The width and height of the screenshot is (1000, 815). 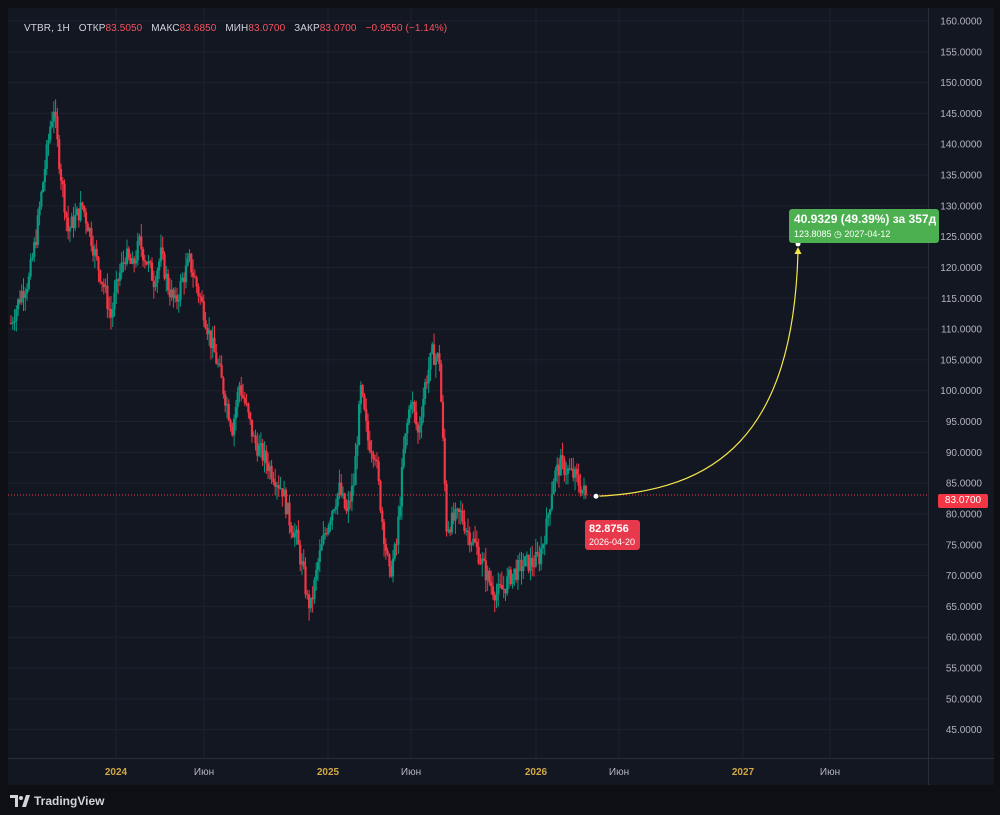 I want to click on y-axis-tick-label: 135.0000, so click(x=961, y=176).